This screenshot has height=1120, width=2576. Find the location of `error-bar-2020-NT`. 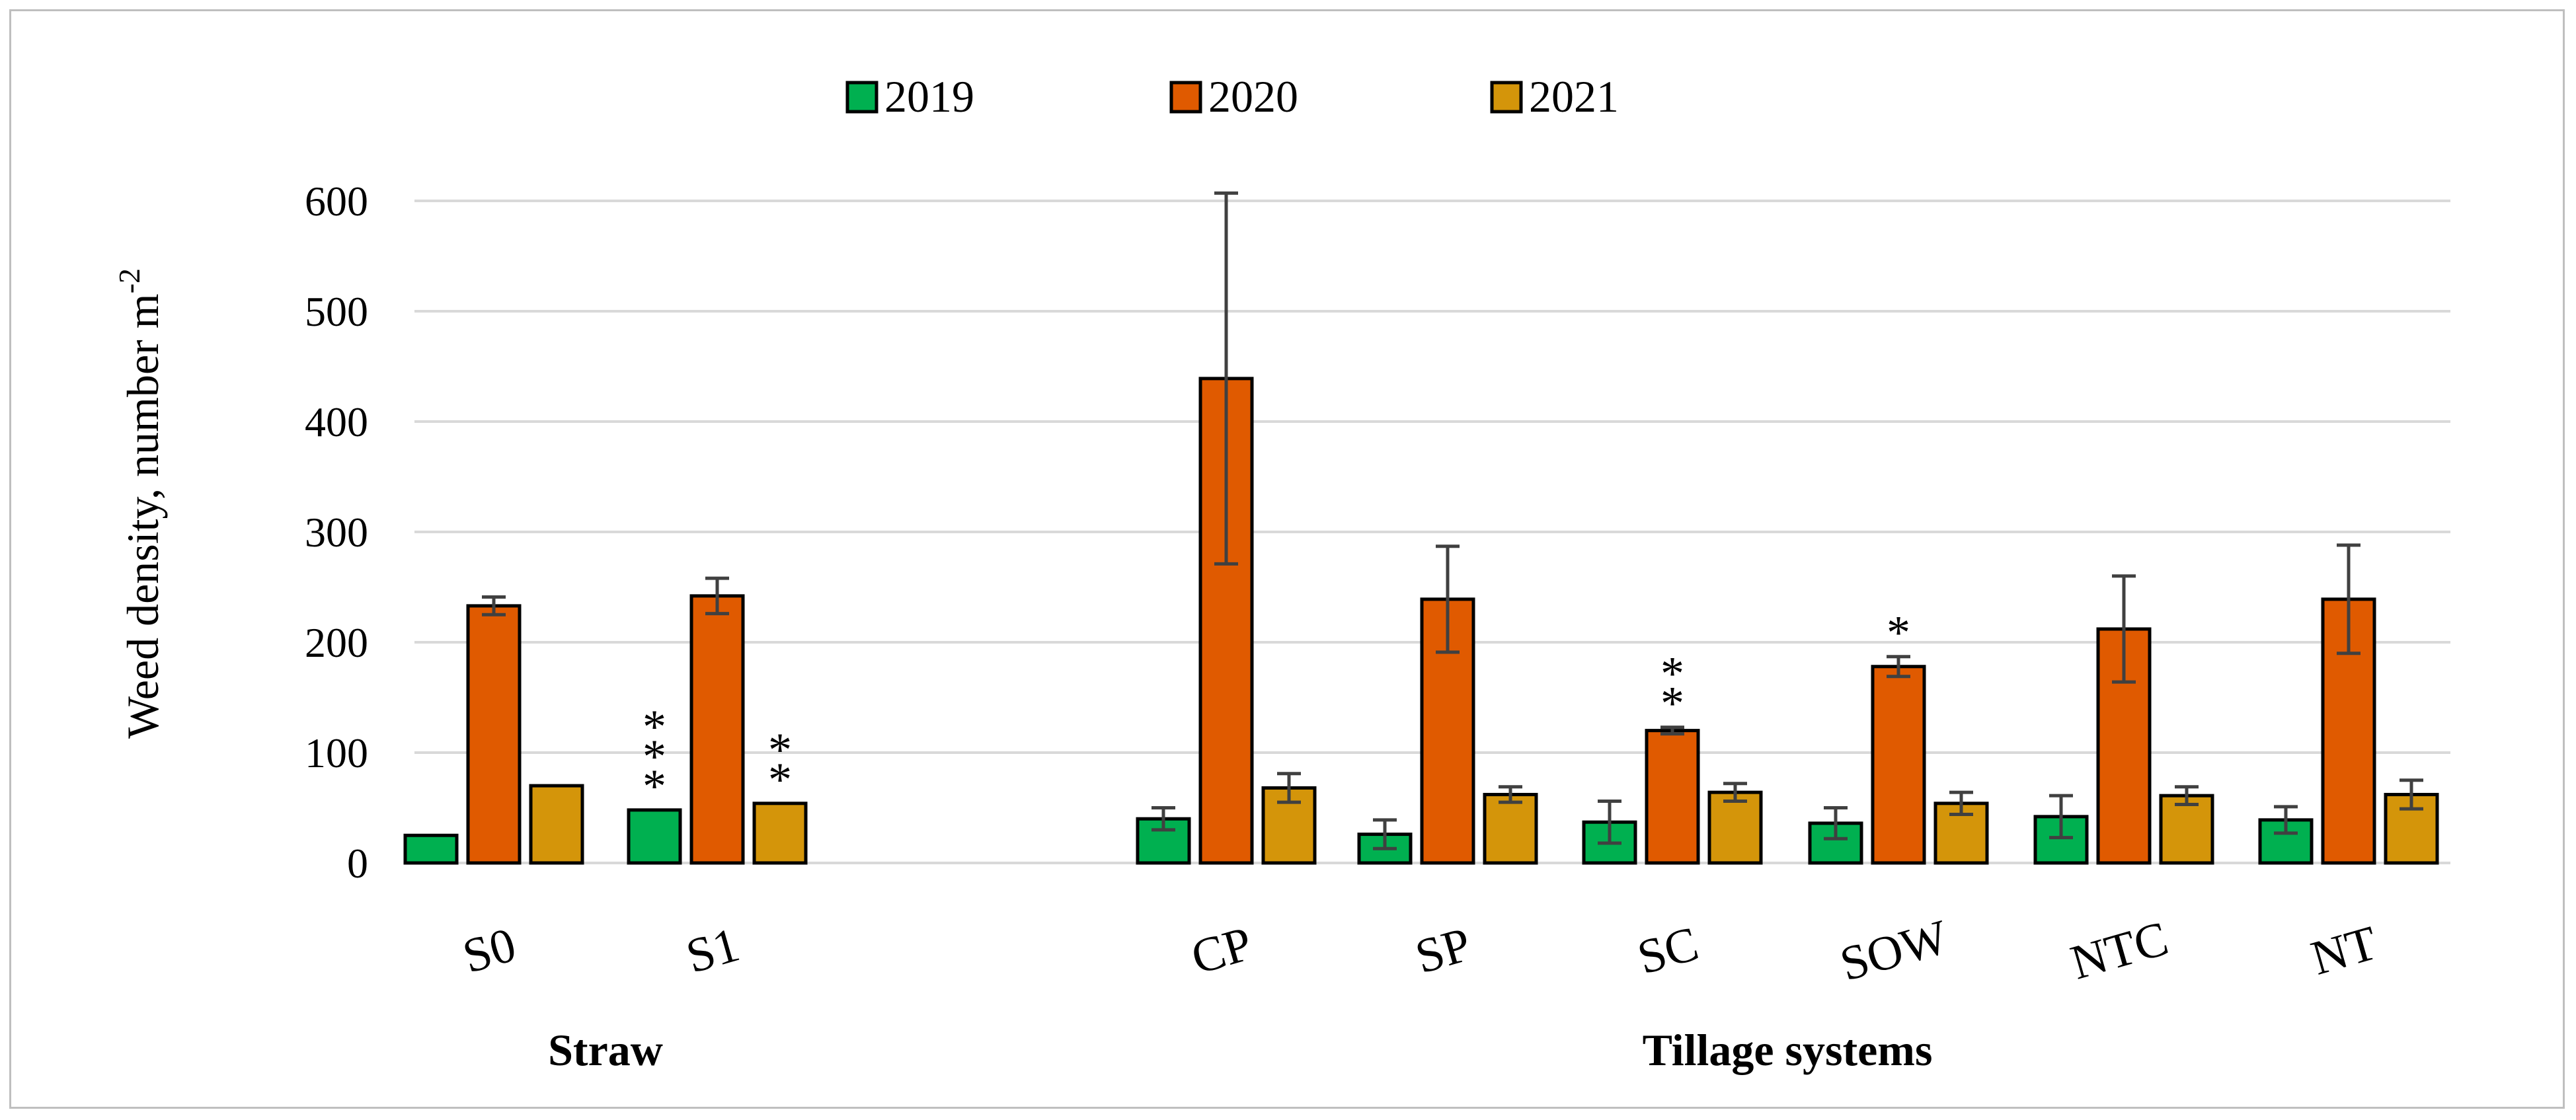

error-bar-2020-NT is located at coordinates (2349, 599).